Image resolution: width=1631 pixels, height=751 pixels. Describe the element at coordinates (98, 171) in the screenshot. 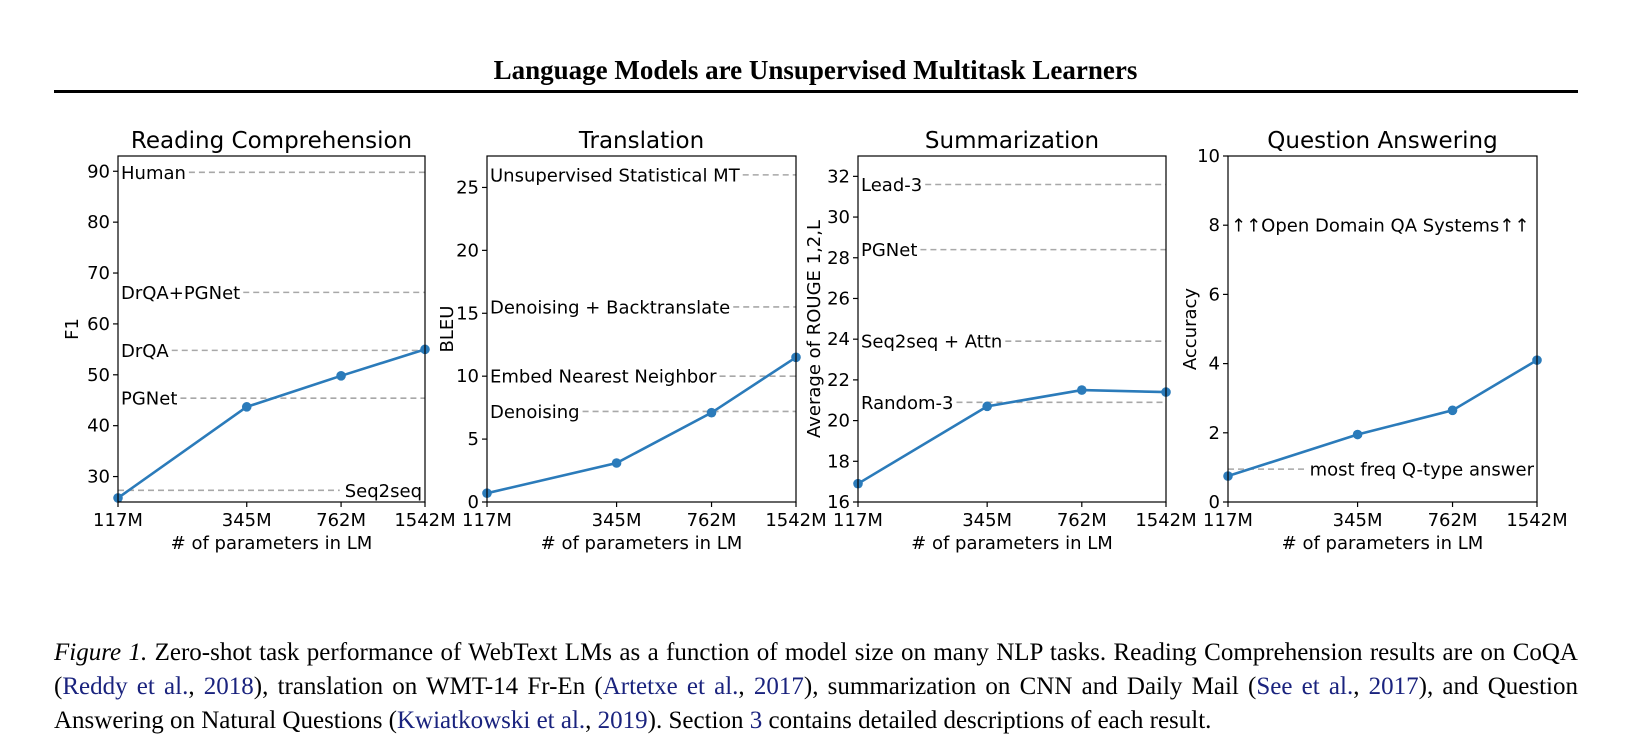

I see `y-tick-label: 90` at that location.